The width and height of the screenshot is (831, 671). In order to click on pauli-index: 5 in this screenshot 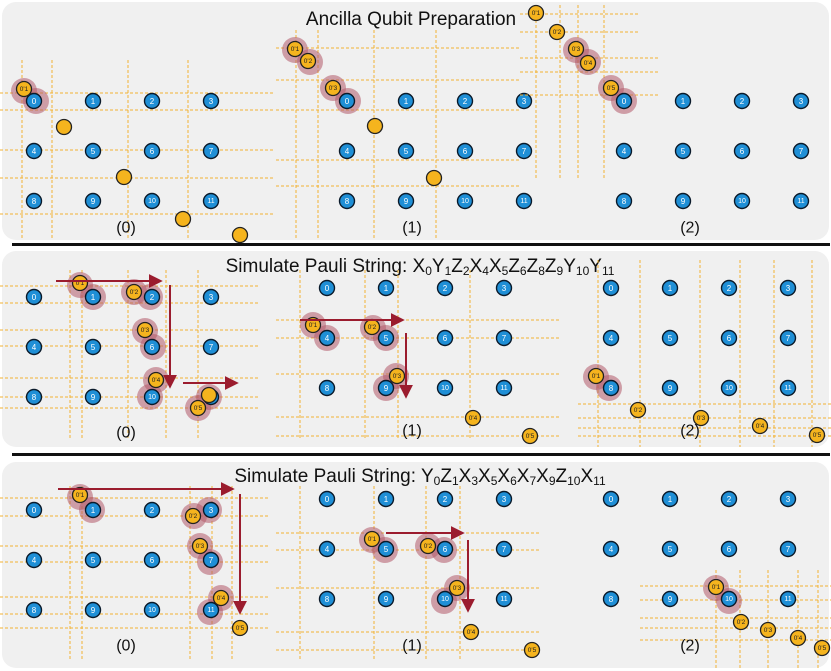, I will do `click(505, 271)`.